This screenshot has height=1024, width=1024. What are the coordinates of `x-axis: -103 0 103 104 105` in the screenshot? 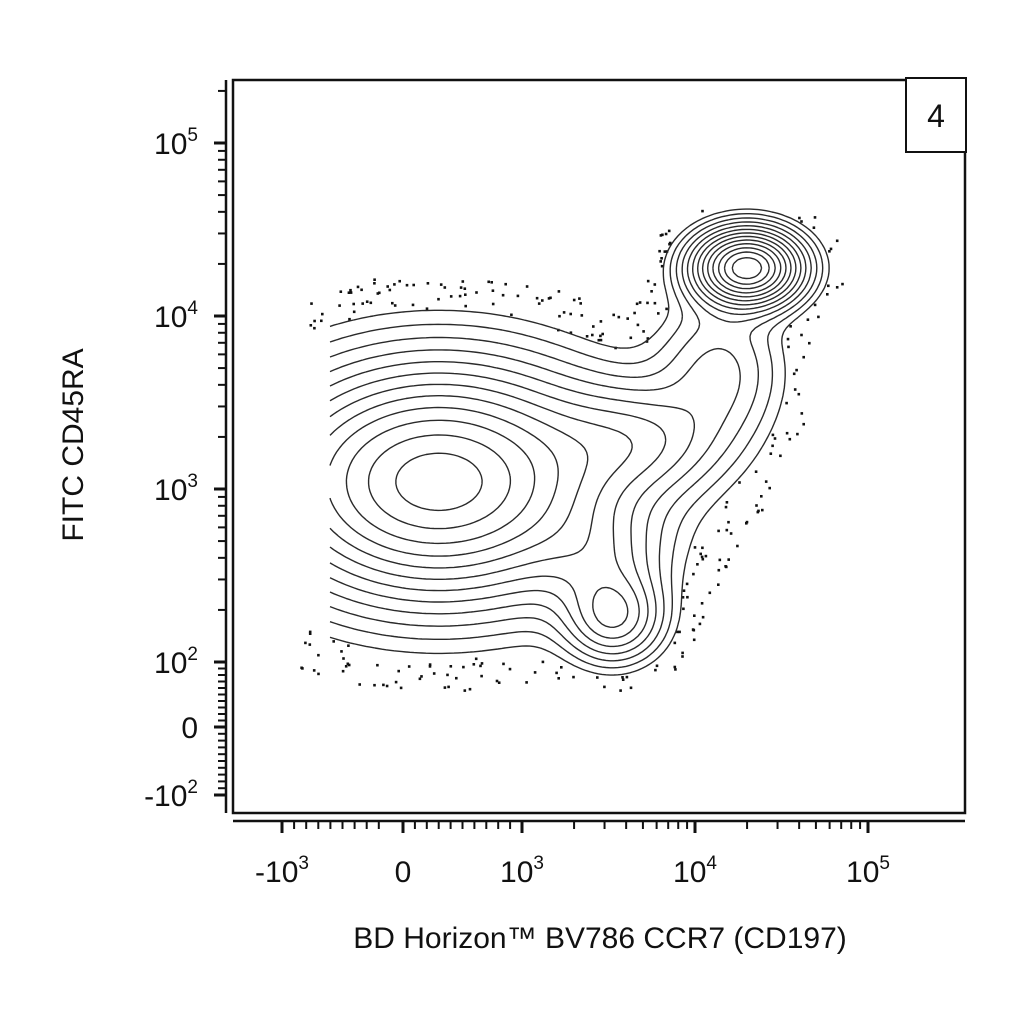 It's located at (599, 854).